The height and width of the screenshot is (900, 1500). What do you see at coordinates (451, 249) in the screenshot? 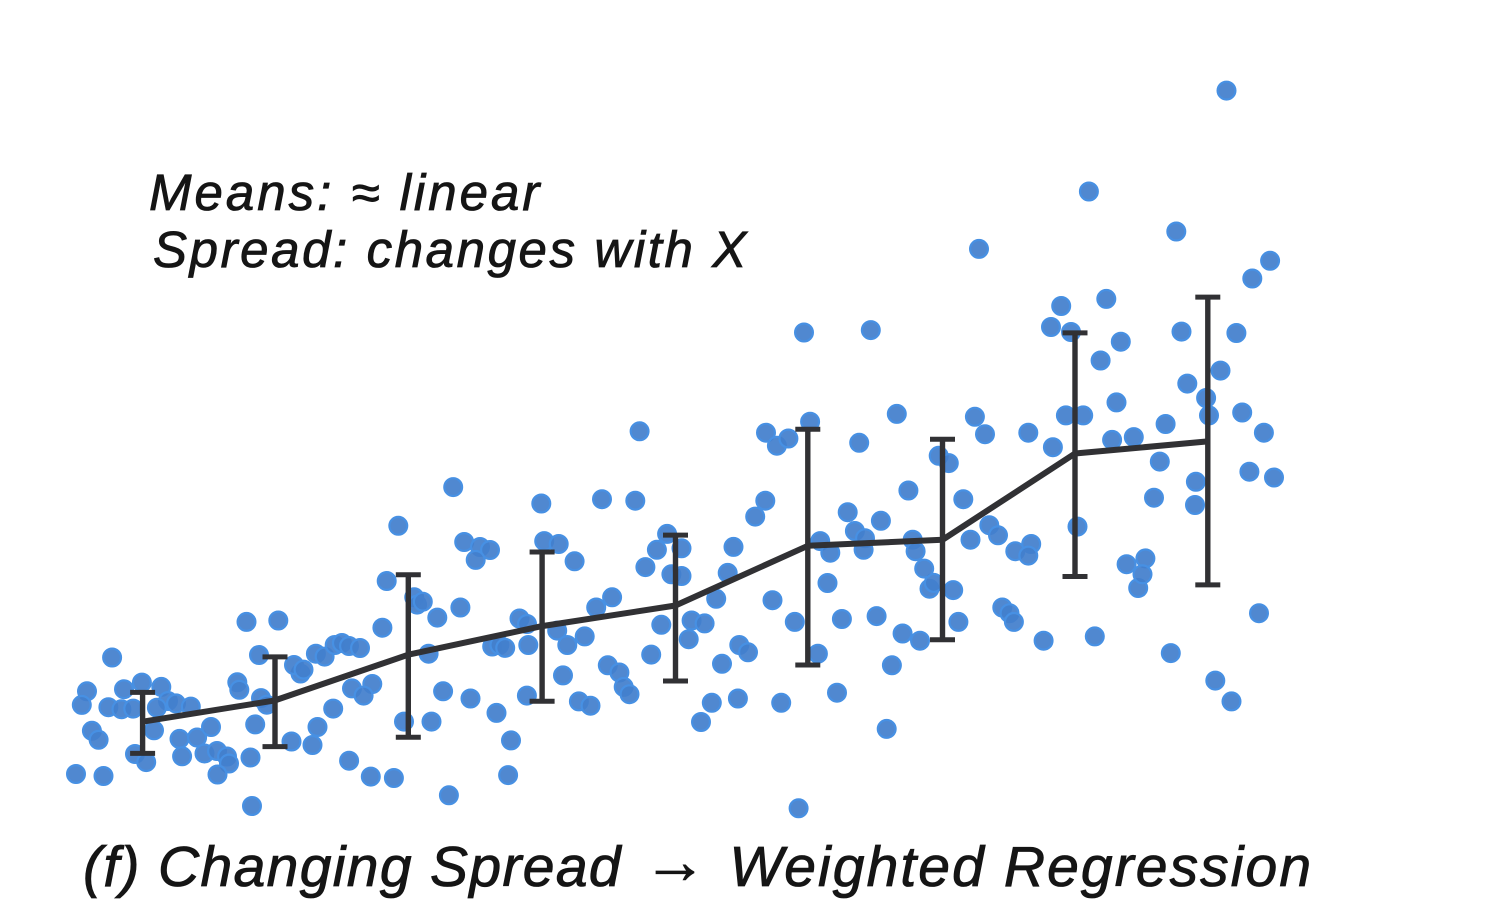
I see `svg-text: Spread: changes with X` at bounding box center [451, 249].